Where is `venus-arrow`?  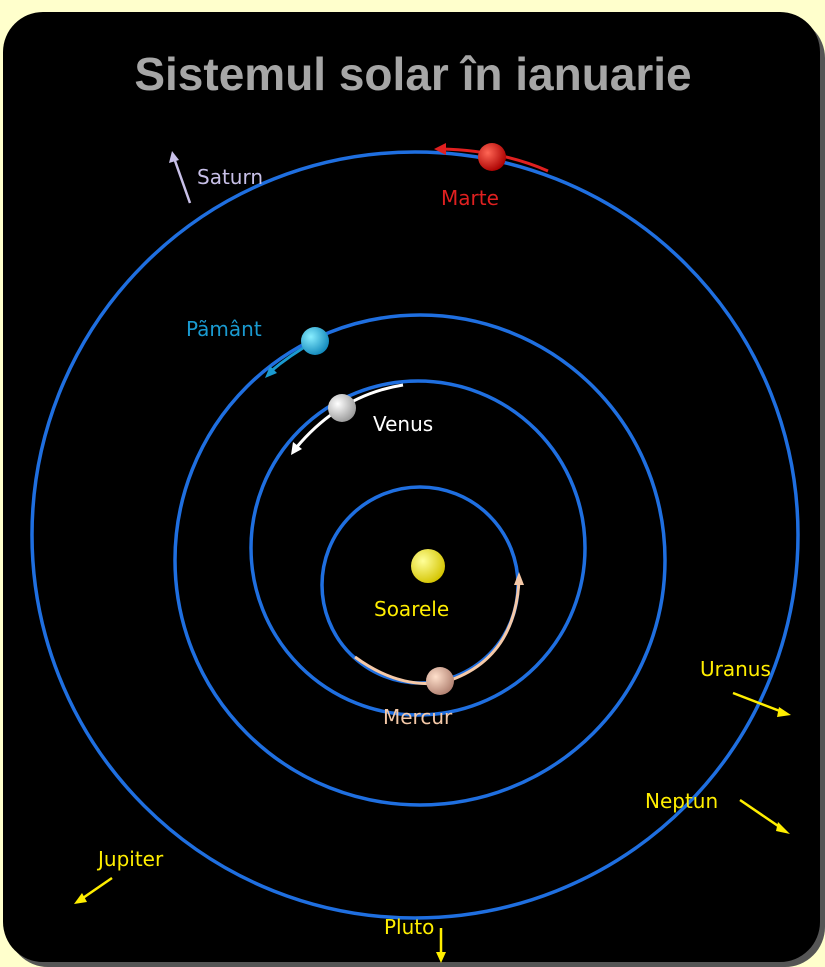 venus-arrow is located at coordinates (296, 448).